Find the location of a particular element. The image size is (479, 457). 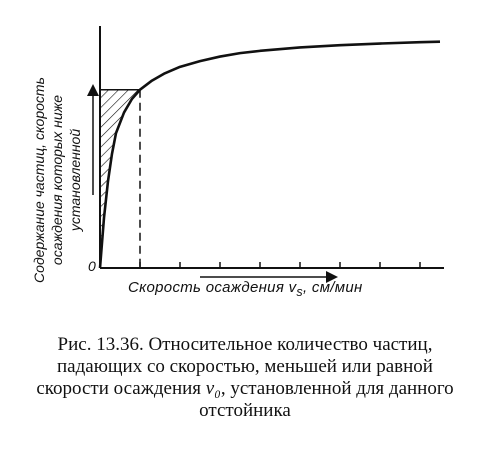

caption-number: 13.36. is located at coordinates (120, 344).